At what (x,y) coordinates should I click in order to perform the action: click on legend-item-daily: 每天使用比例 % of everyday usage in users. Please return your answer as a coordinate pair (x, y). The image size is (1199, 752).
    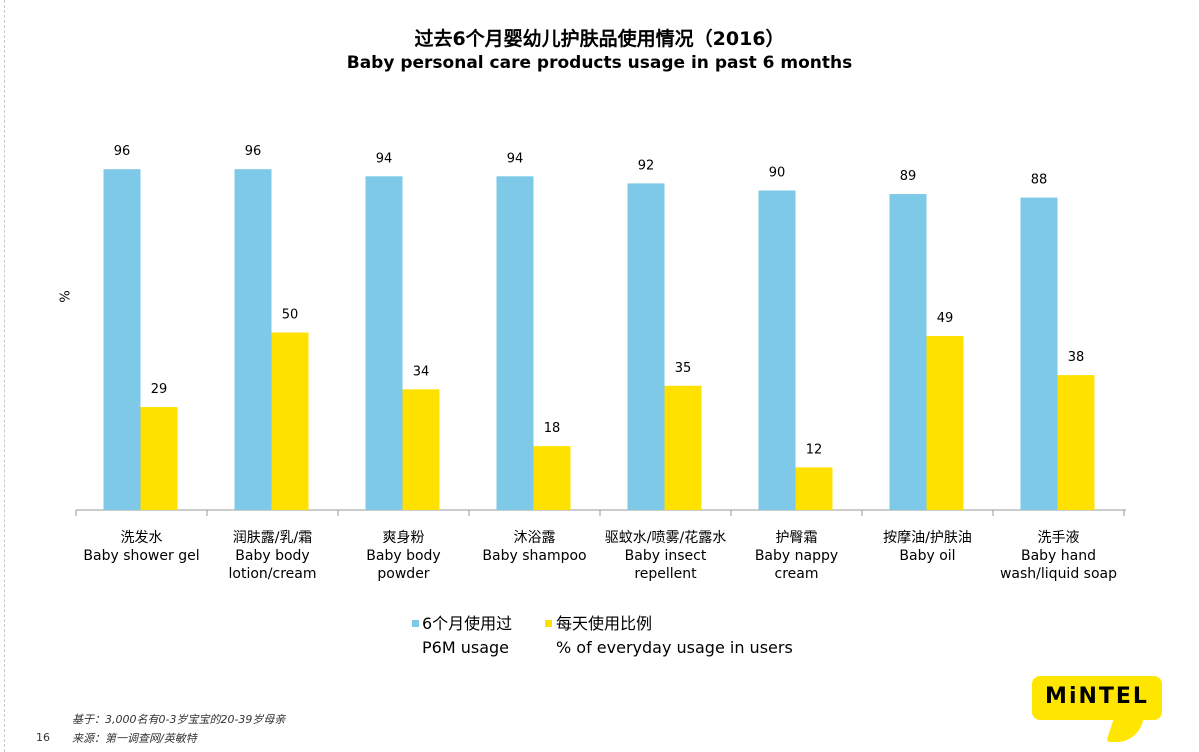
    Looking at the image, I should click on (674, 636).